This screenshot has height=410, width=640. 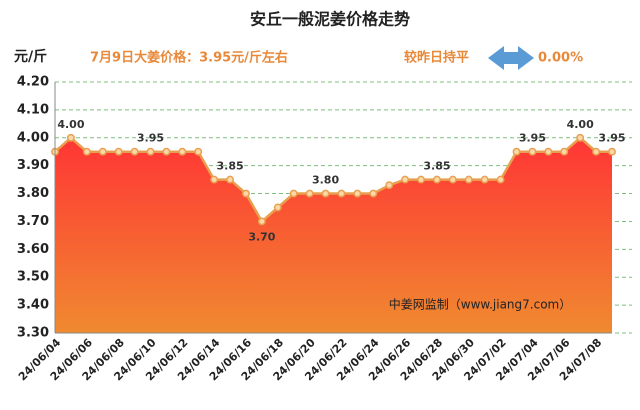 What do you see at coordinates (261, 236) in the screenshot?
I see `data-label: 3.70` at bounding box center [261, 236].